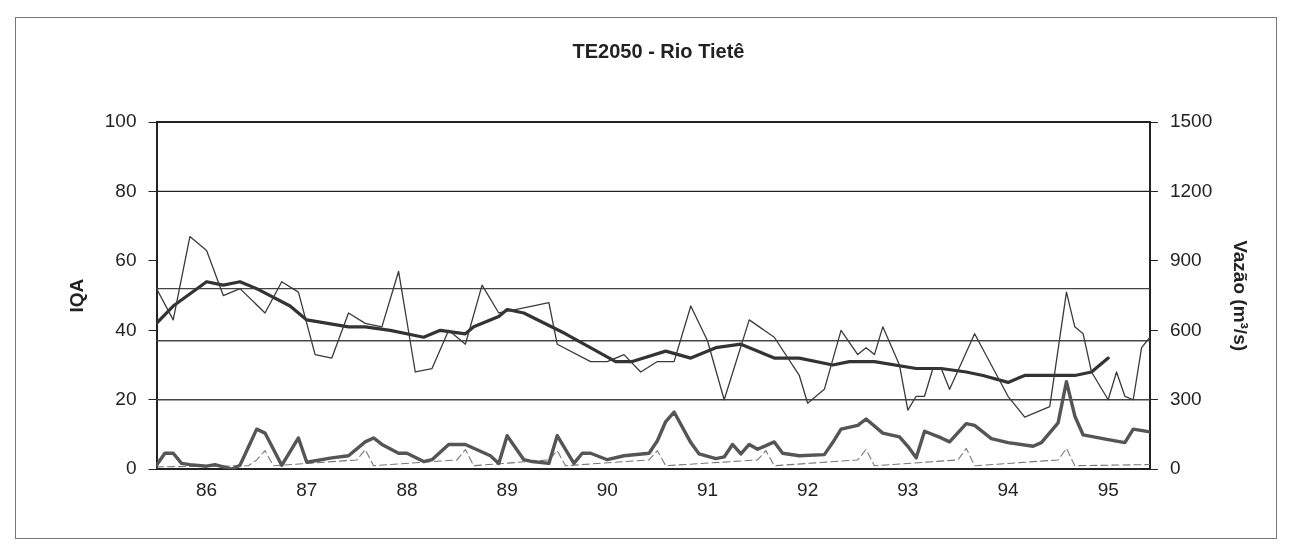 The height and width of the screenshot is (554, 1293). Describe the element at coordinates (76, 295) in the screenshot. I see `y-axis-title: IQA` at that location.